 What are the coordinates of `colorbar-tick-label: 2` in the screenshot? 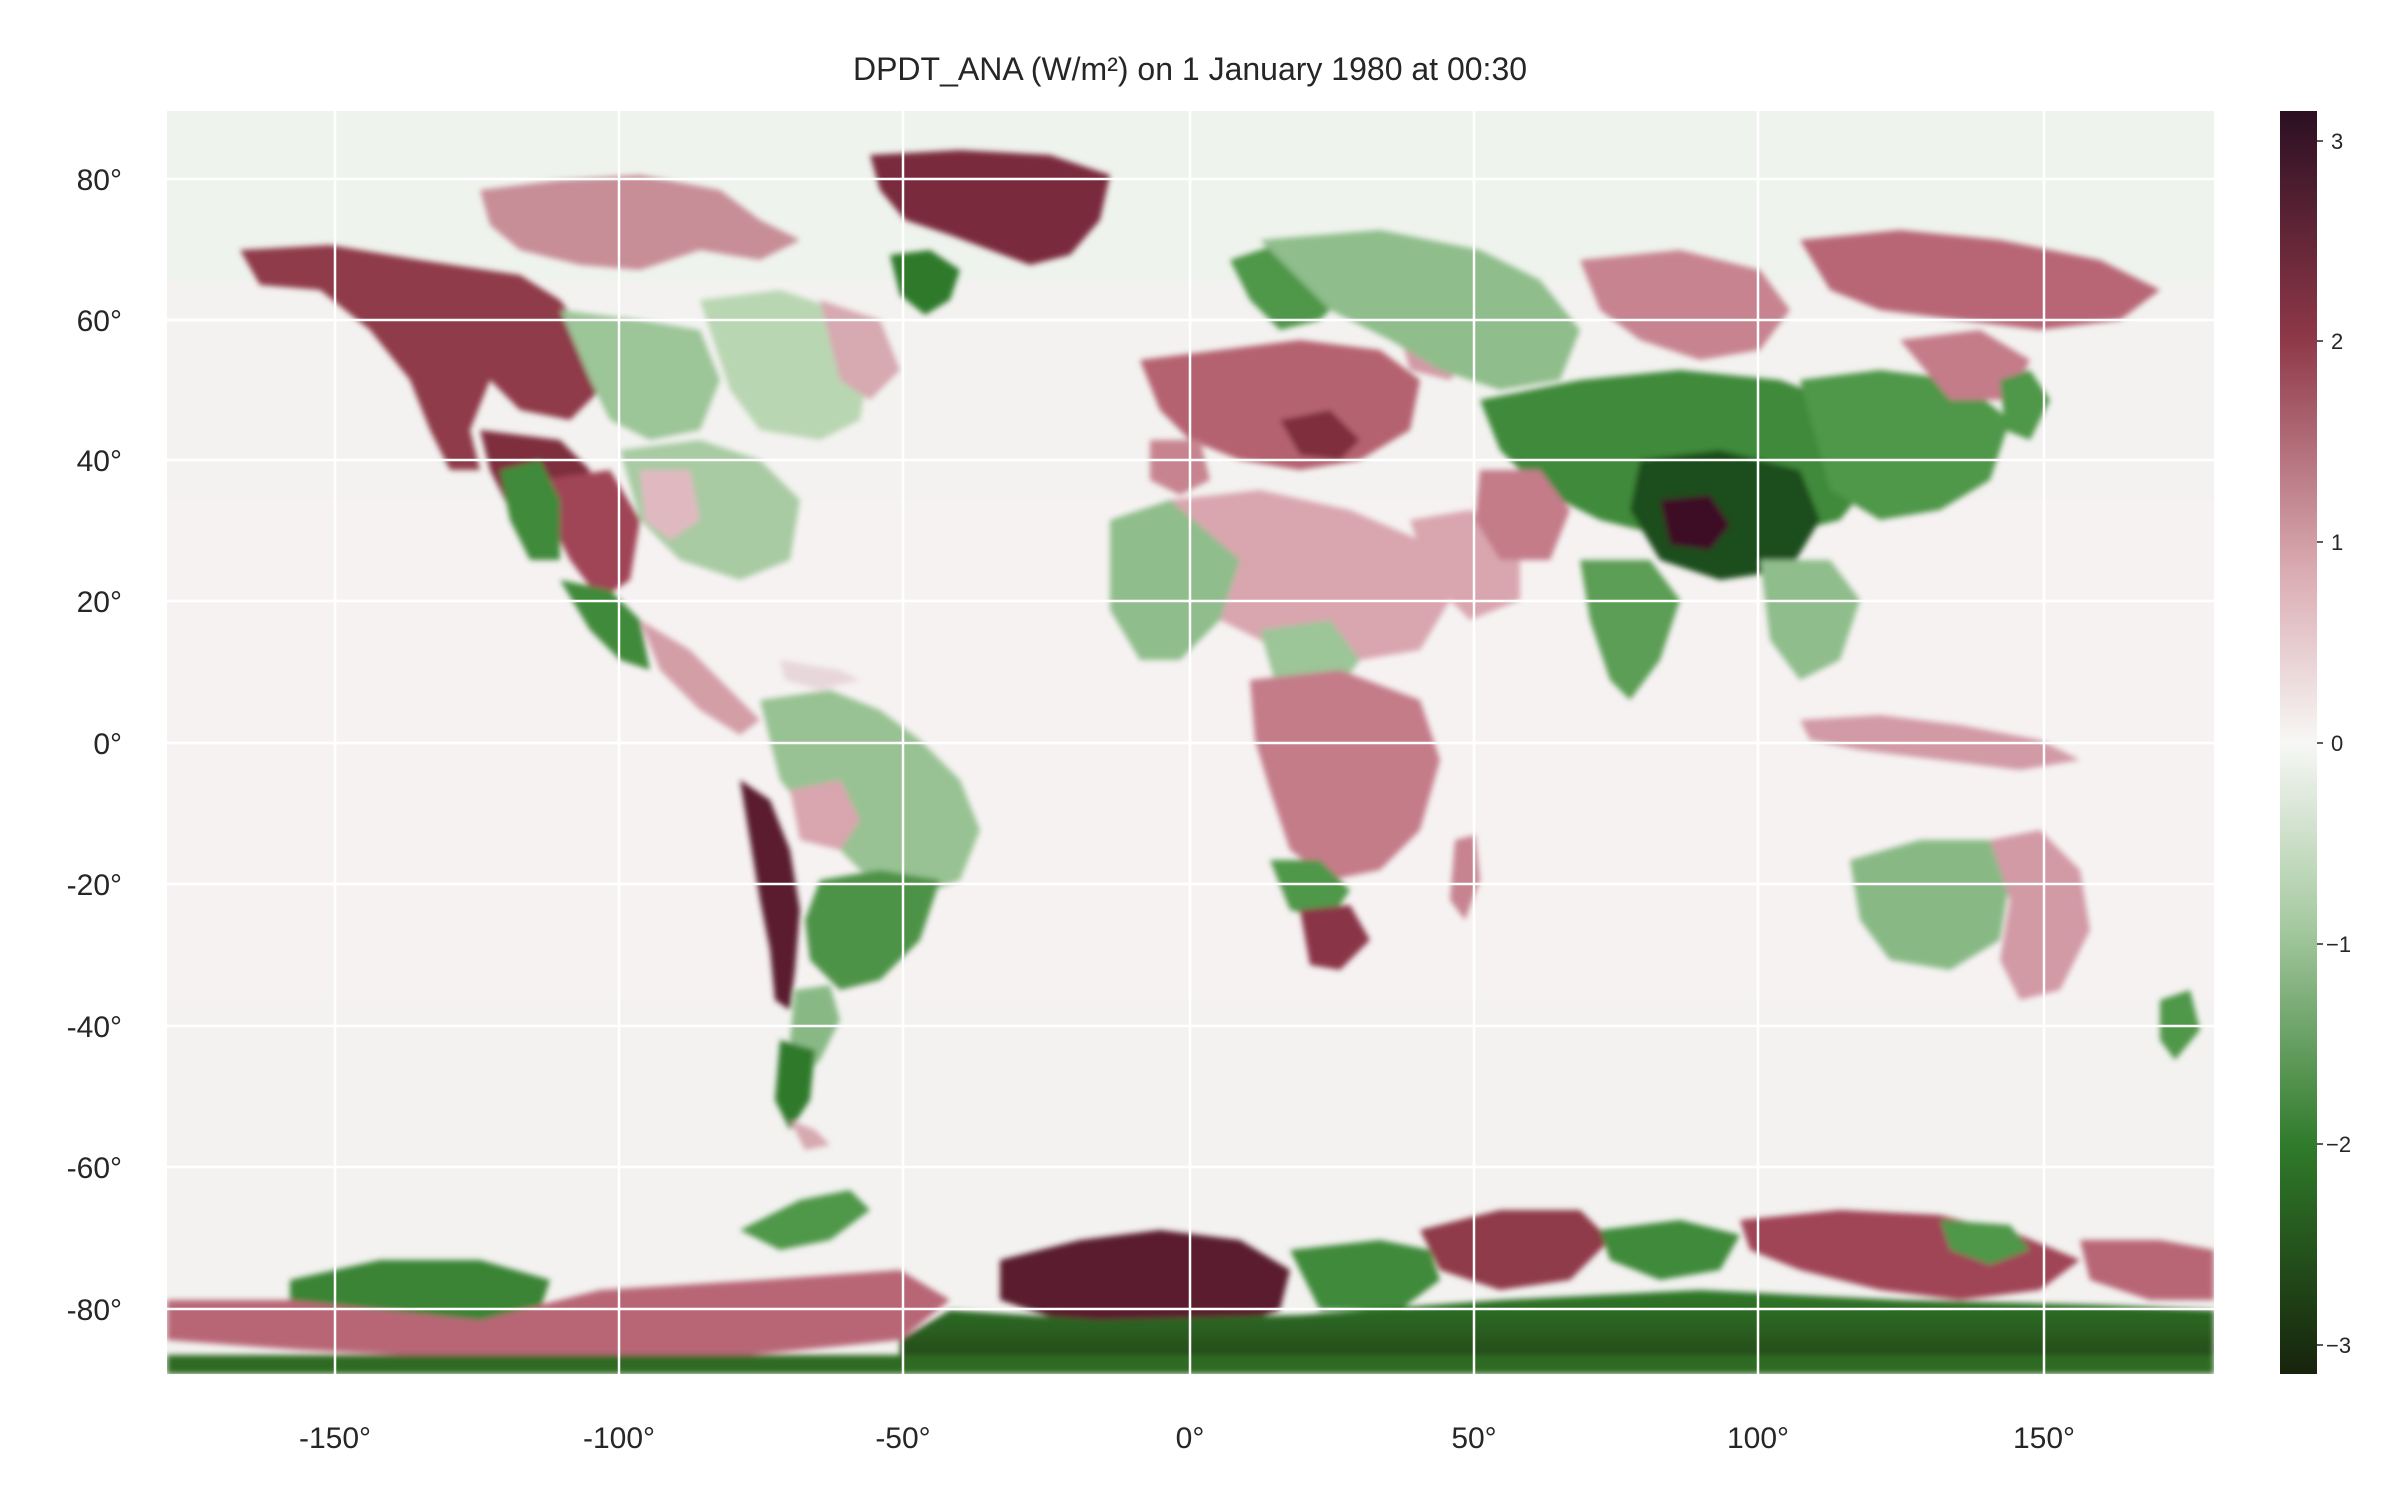 It's located at (2337, 341).